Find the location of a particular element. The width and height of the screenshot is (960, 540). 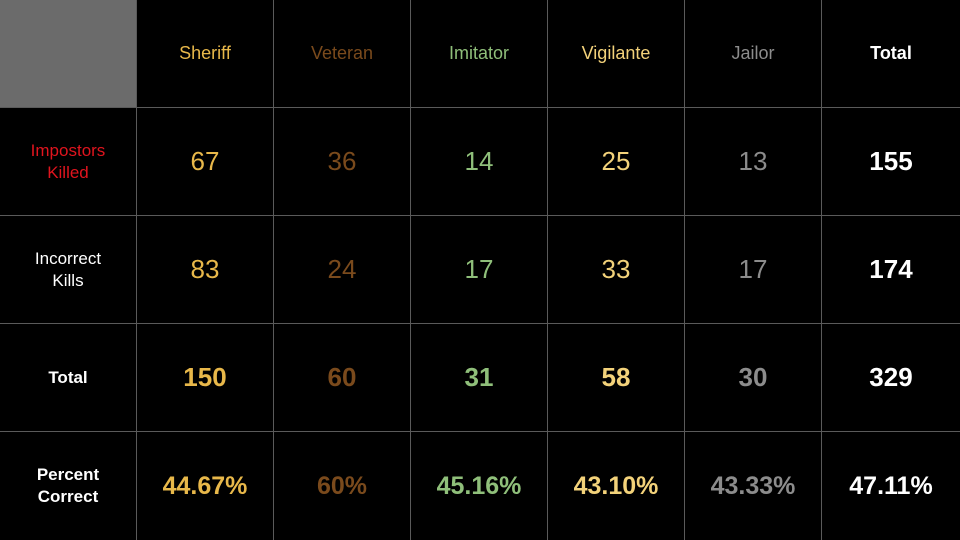

table-cell-total: 155 is located at coordinates (891, 162).